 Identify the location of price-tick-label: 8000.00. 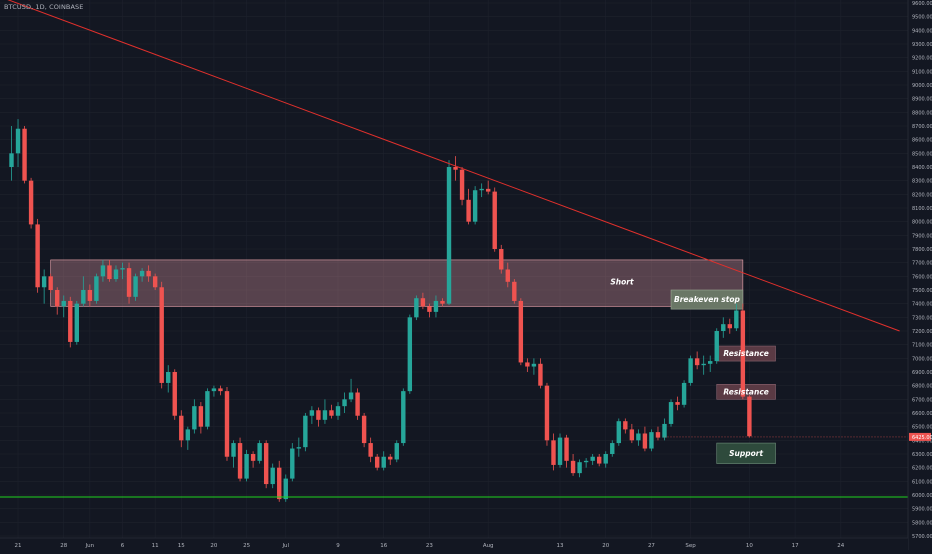
(922, 223).